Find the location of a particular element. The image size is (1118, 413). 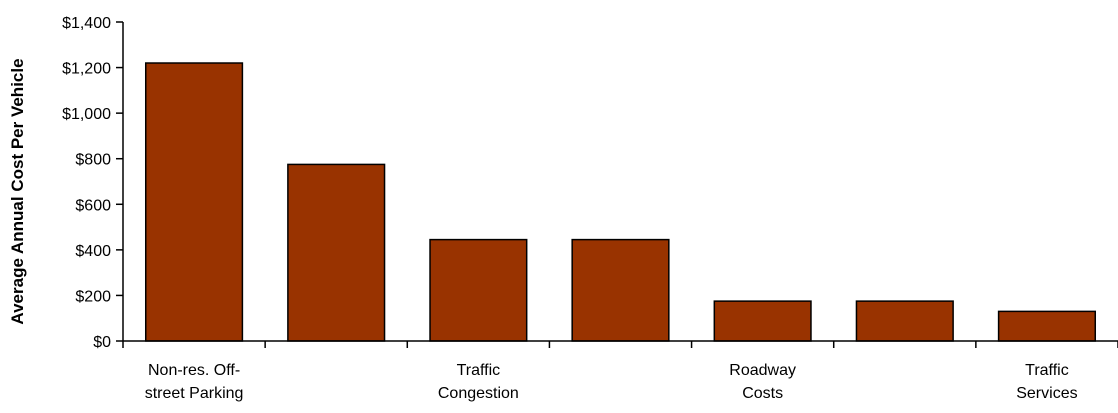

y-axis-ticks: $0 $200 $400 $600 $800 $1,000 $1,200 $1,400 is located at coordinates (92, 183).